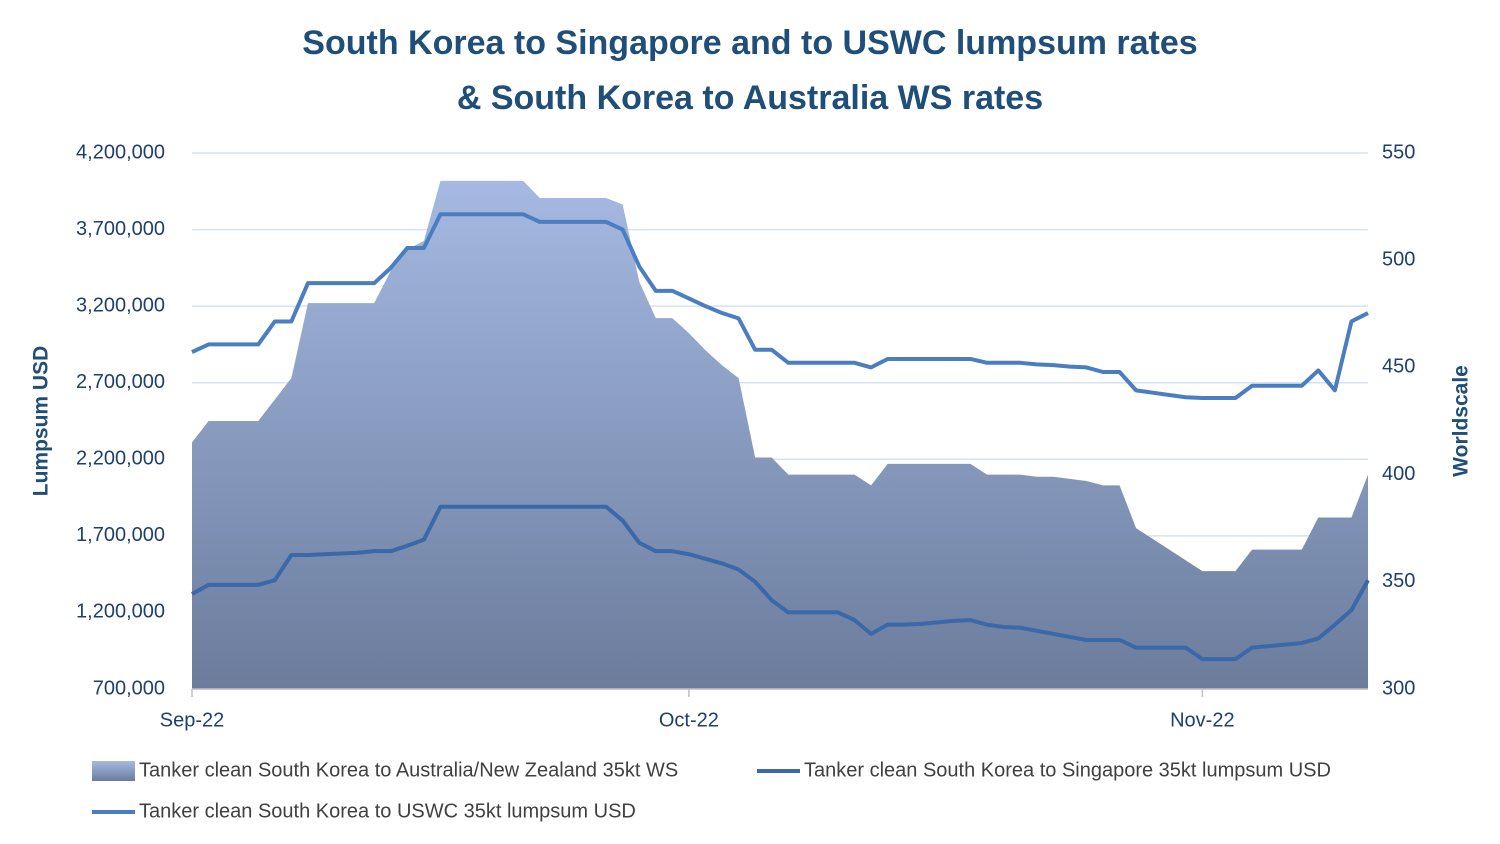  I want to click on y-tick-label: 3,700,000, so click(120, 229).